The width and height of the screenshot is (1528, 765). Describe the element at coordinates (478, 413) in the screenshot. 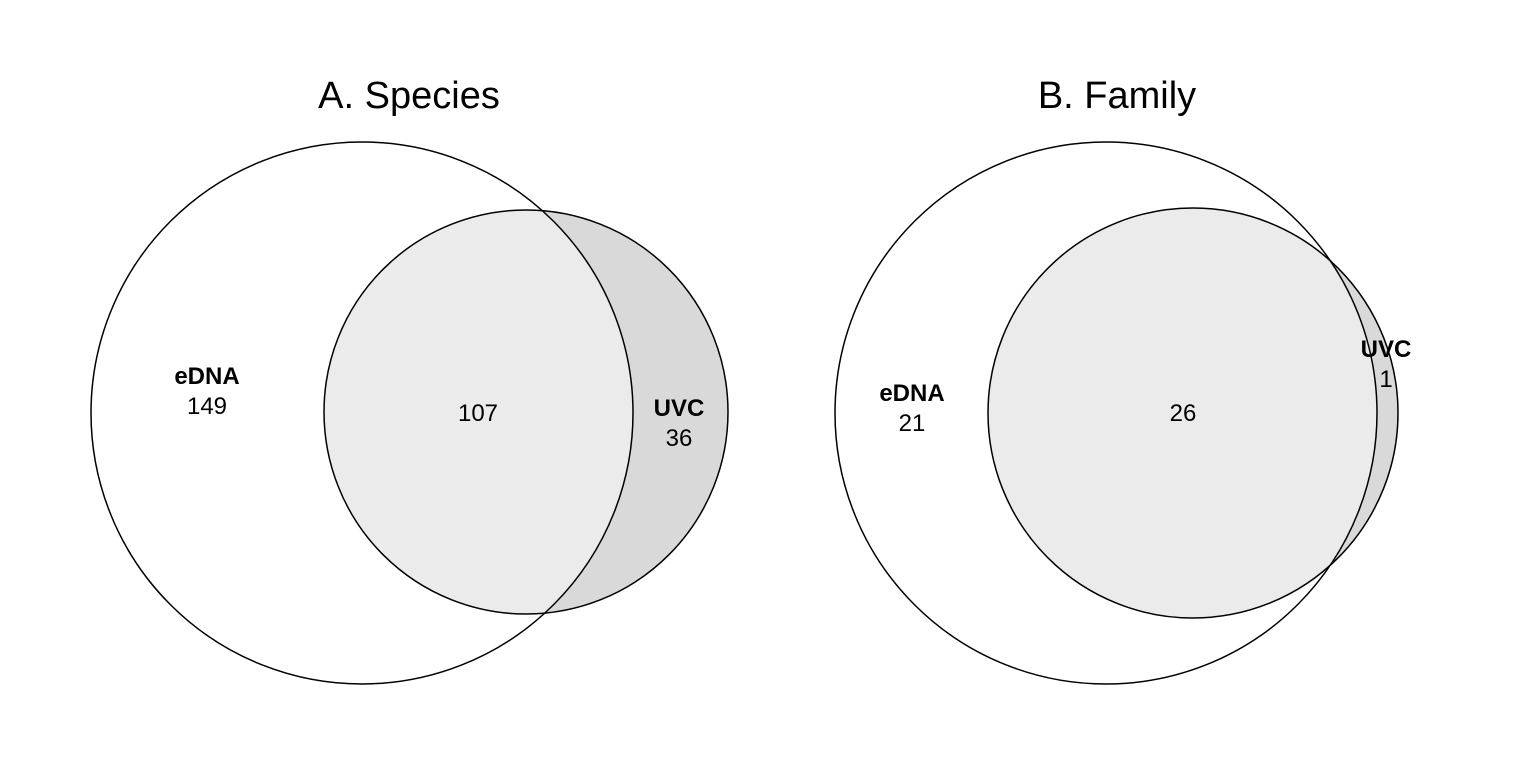

I see `overlap-count: 107` at that location.